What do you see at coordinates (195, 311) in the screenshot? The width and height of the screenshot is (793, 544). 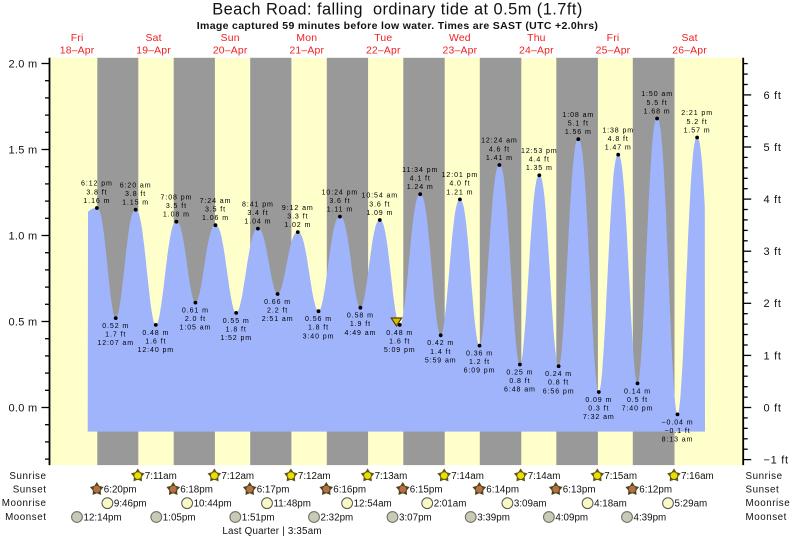 I see `svg-text: 0.61 m` at bounding box center [195, 311].